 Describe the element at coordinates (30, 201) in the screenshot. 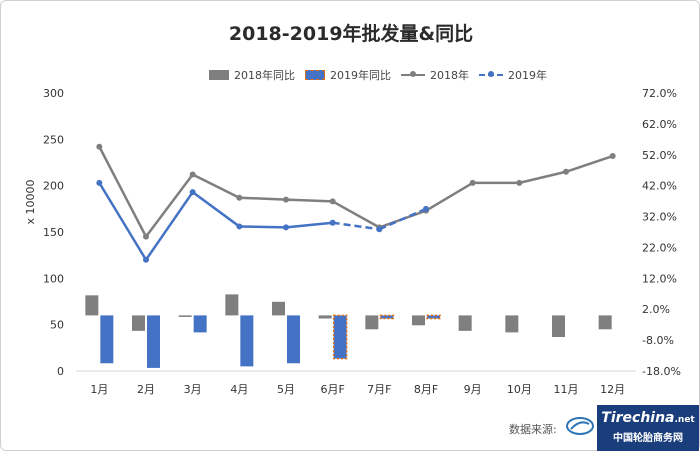

I see `y-axis-label: x 10000` at that location.